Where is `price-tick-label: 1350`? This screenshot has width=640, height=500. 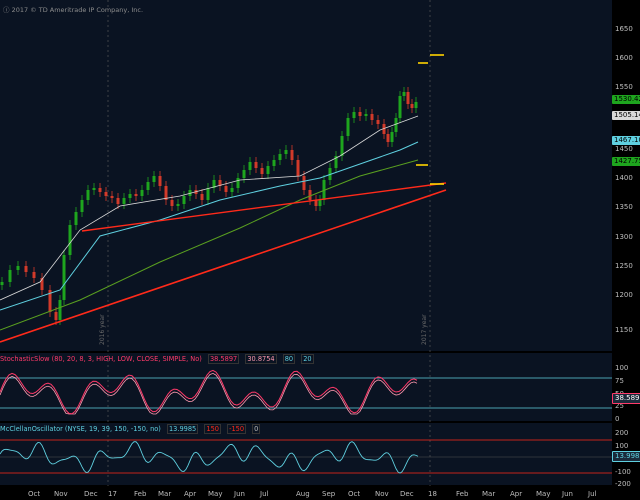
price-tick-label: 1350 is located at coordinates (624, 207).